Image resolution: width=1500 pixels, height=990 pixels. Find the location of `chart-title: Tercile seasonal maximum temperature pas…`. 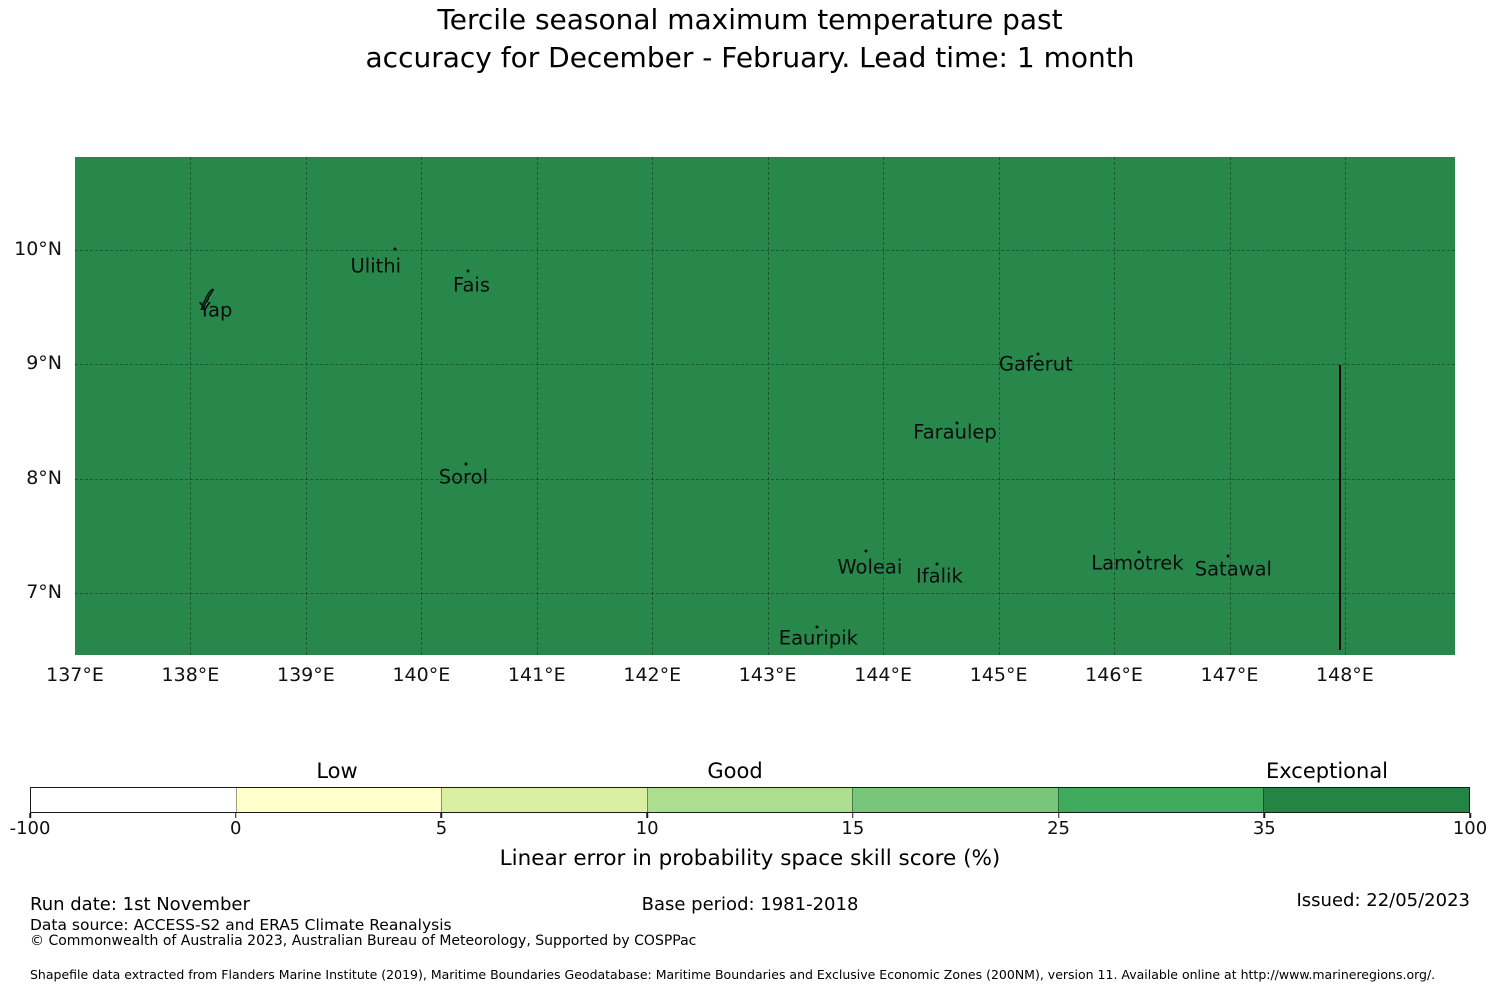

chart-title: Tercile seasonal maximum temperature pas… is located at coordinates (750, 39).